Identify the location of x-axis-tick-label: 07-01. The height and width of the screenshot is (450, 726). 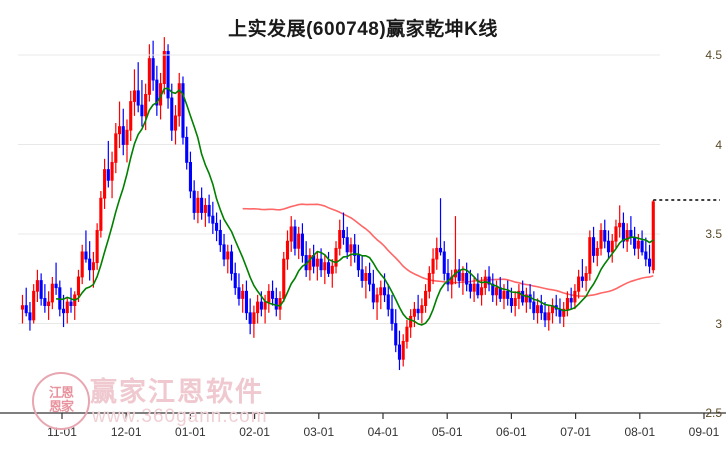
(575, 432).